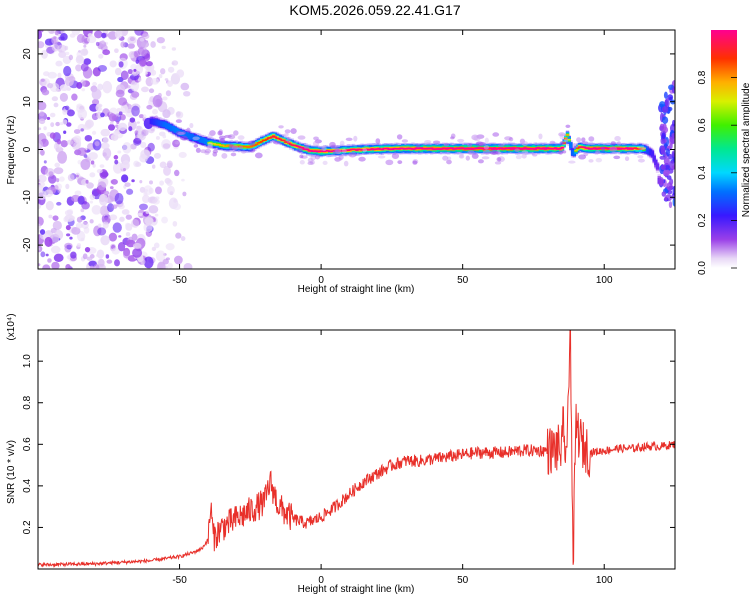 The width and height of the screenshot is (750, 600). Describe the element at coordinates (702, 268) in the screenshot. I see `colorbar-tick-label: 0.0` at that location.